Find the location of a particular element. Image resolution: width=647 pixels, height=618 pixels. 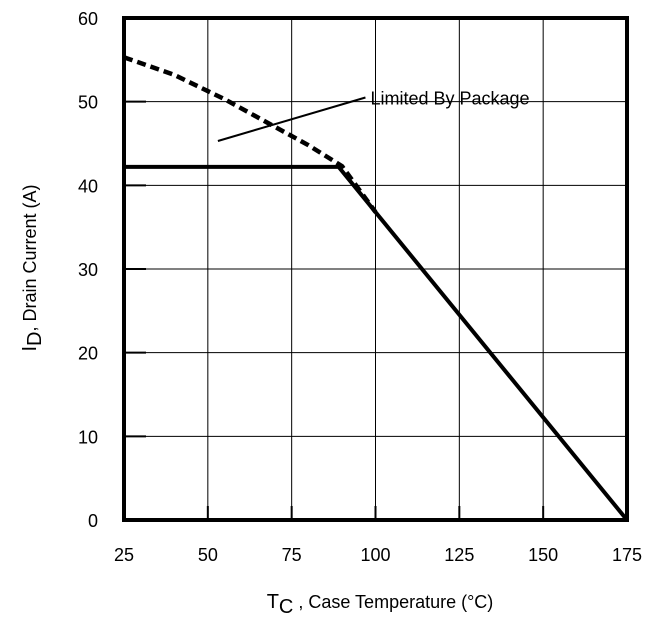

y-axis-title-main: I is located at coordinates (30, 349).